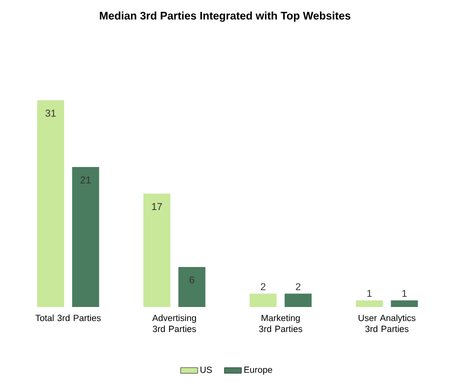  I want to click on chart-title: Median 3rd Parties Integrated with Top Websites, so click(225, 17).